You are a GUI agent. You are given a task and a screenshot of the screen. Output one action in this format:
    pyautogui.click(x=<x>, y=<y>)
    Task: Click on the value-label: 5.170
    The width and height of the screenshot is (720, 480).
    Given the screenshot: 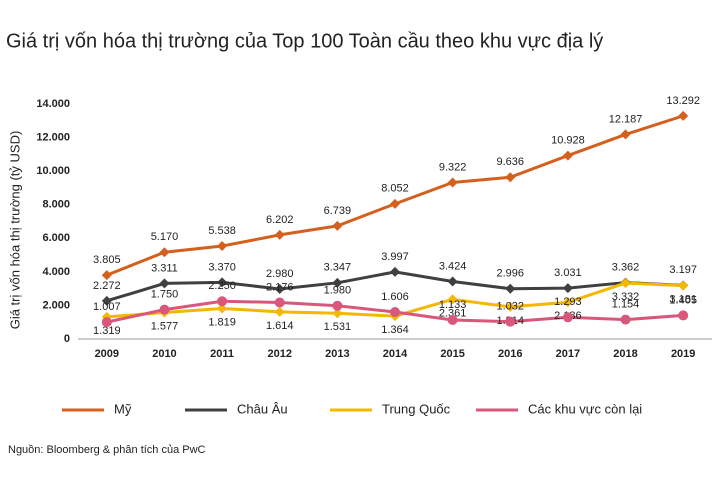 What is the action you would take?
    pyautogui.click(x=165, y=237)
    